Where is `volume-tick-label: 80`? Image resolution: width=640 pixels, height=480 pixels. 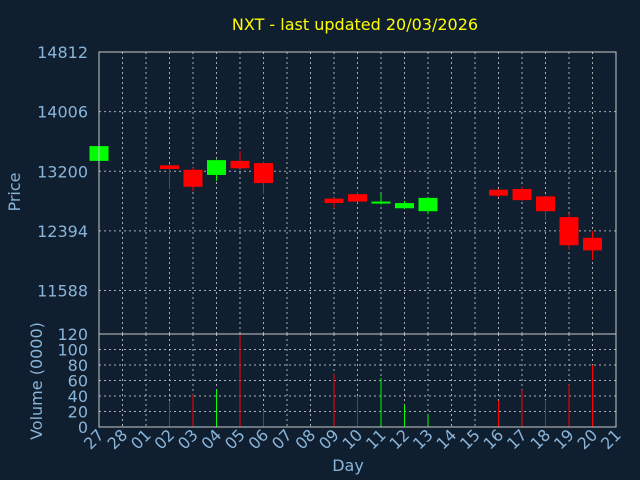
volume-tick-label: 80 is located at coordinates (78, 365).